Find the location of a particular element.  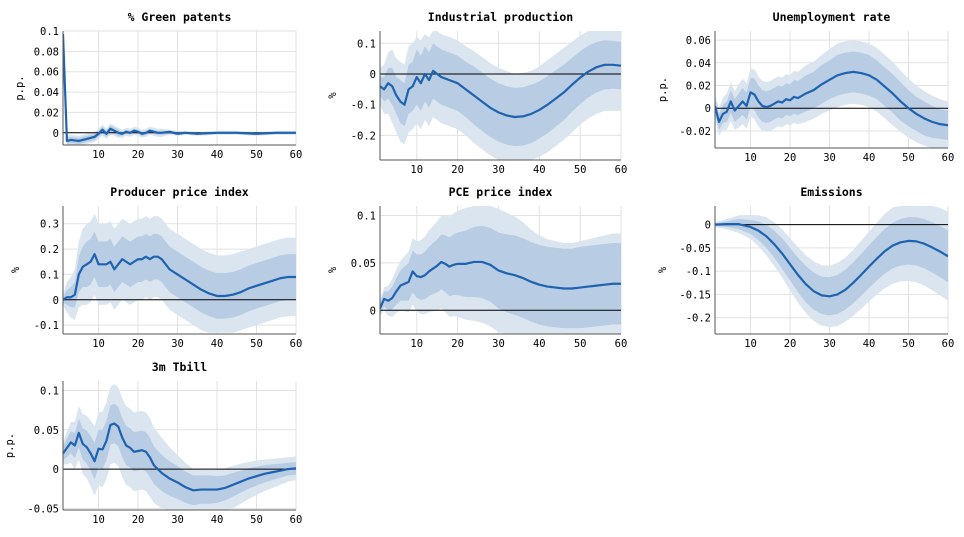

y-tick-label: 0.3 is located at coordinates (49, 225).